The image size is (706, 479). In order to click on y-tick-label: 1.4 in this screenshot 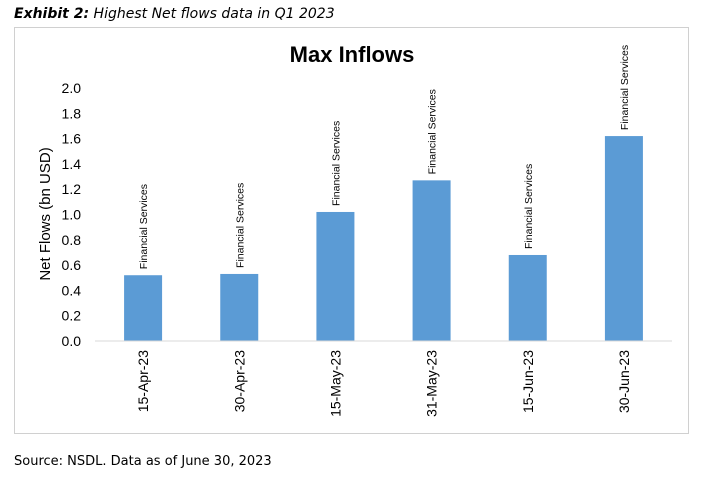, I will do `click(72, 164)`.